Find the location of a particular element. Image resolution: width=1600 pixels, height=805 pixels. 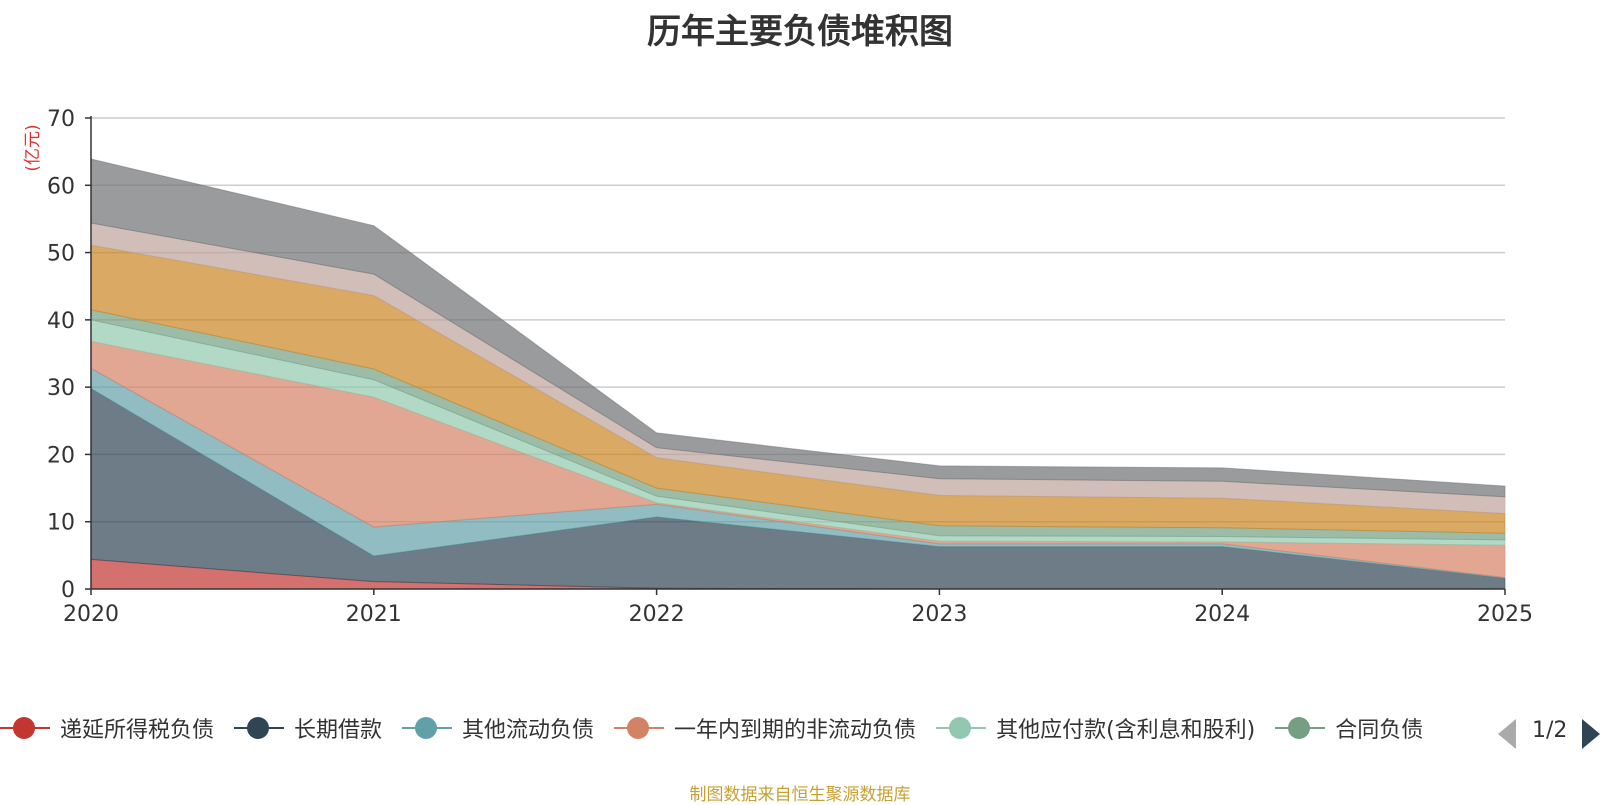

chart-title: 历年主要负债堆积图 is located at coordinates (800, 32).